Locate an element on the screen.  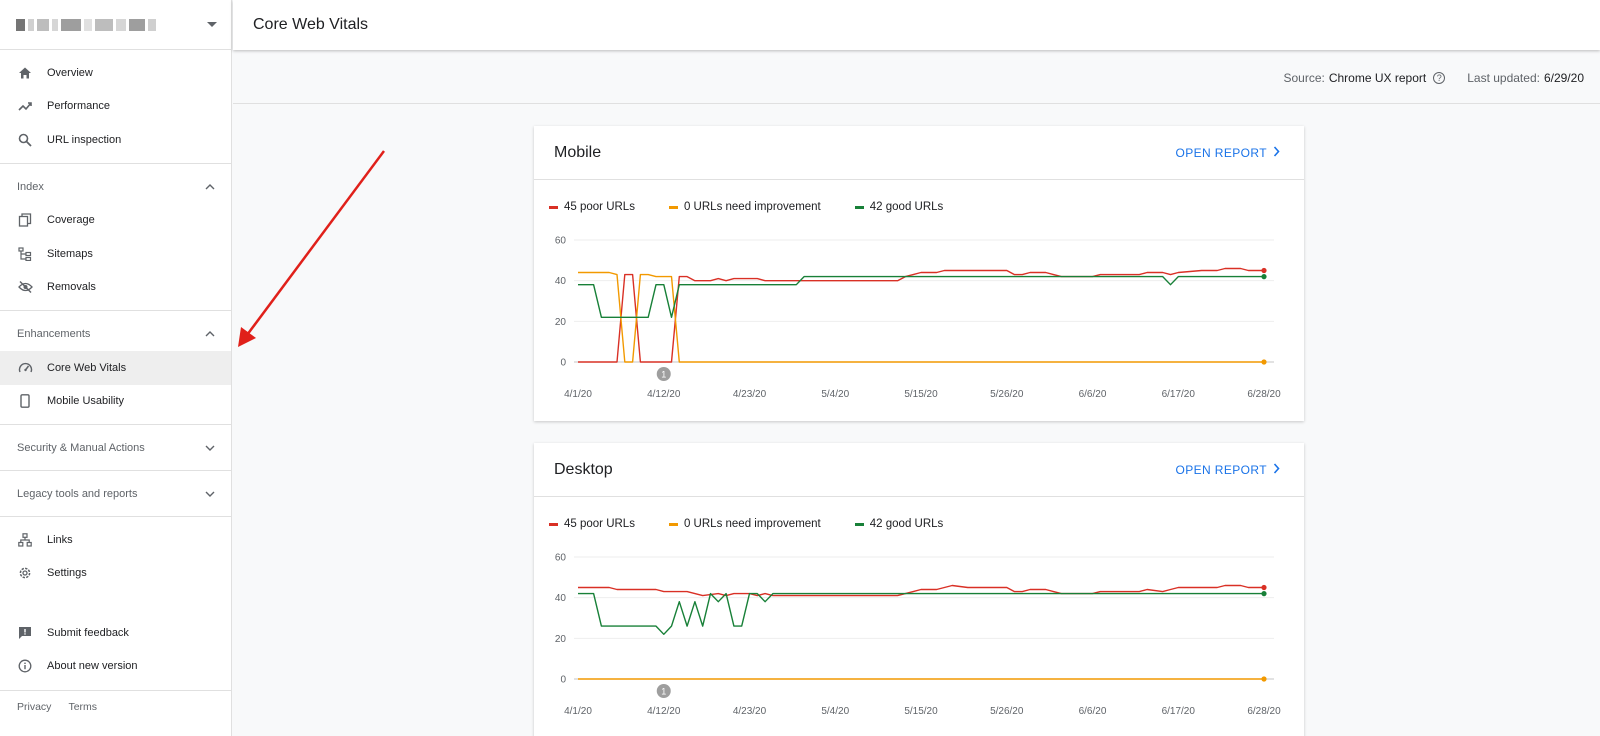
sidebar-item-label: Links is located at coordinates (60, 539).